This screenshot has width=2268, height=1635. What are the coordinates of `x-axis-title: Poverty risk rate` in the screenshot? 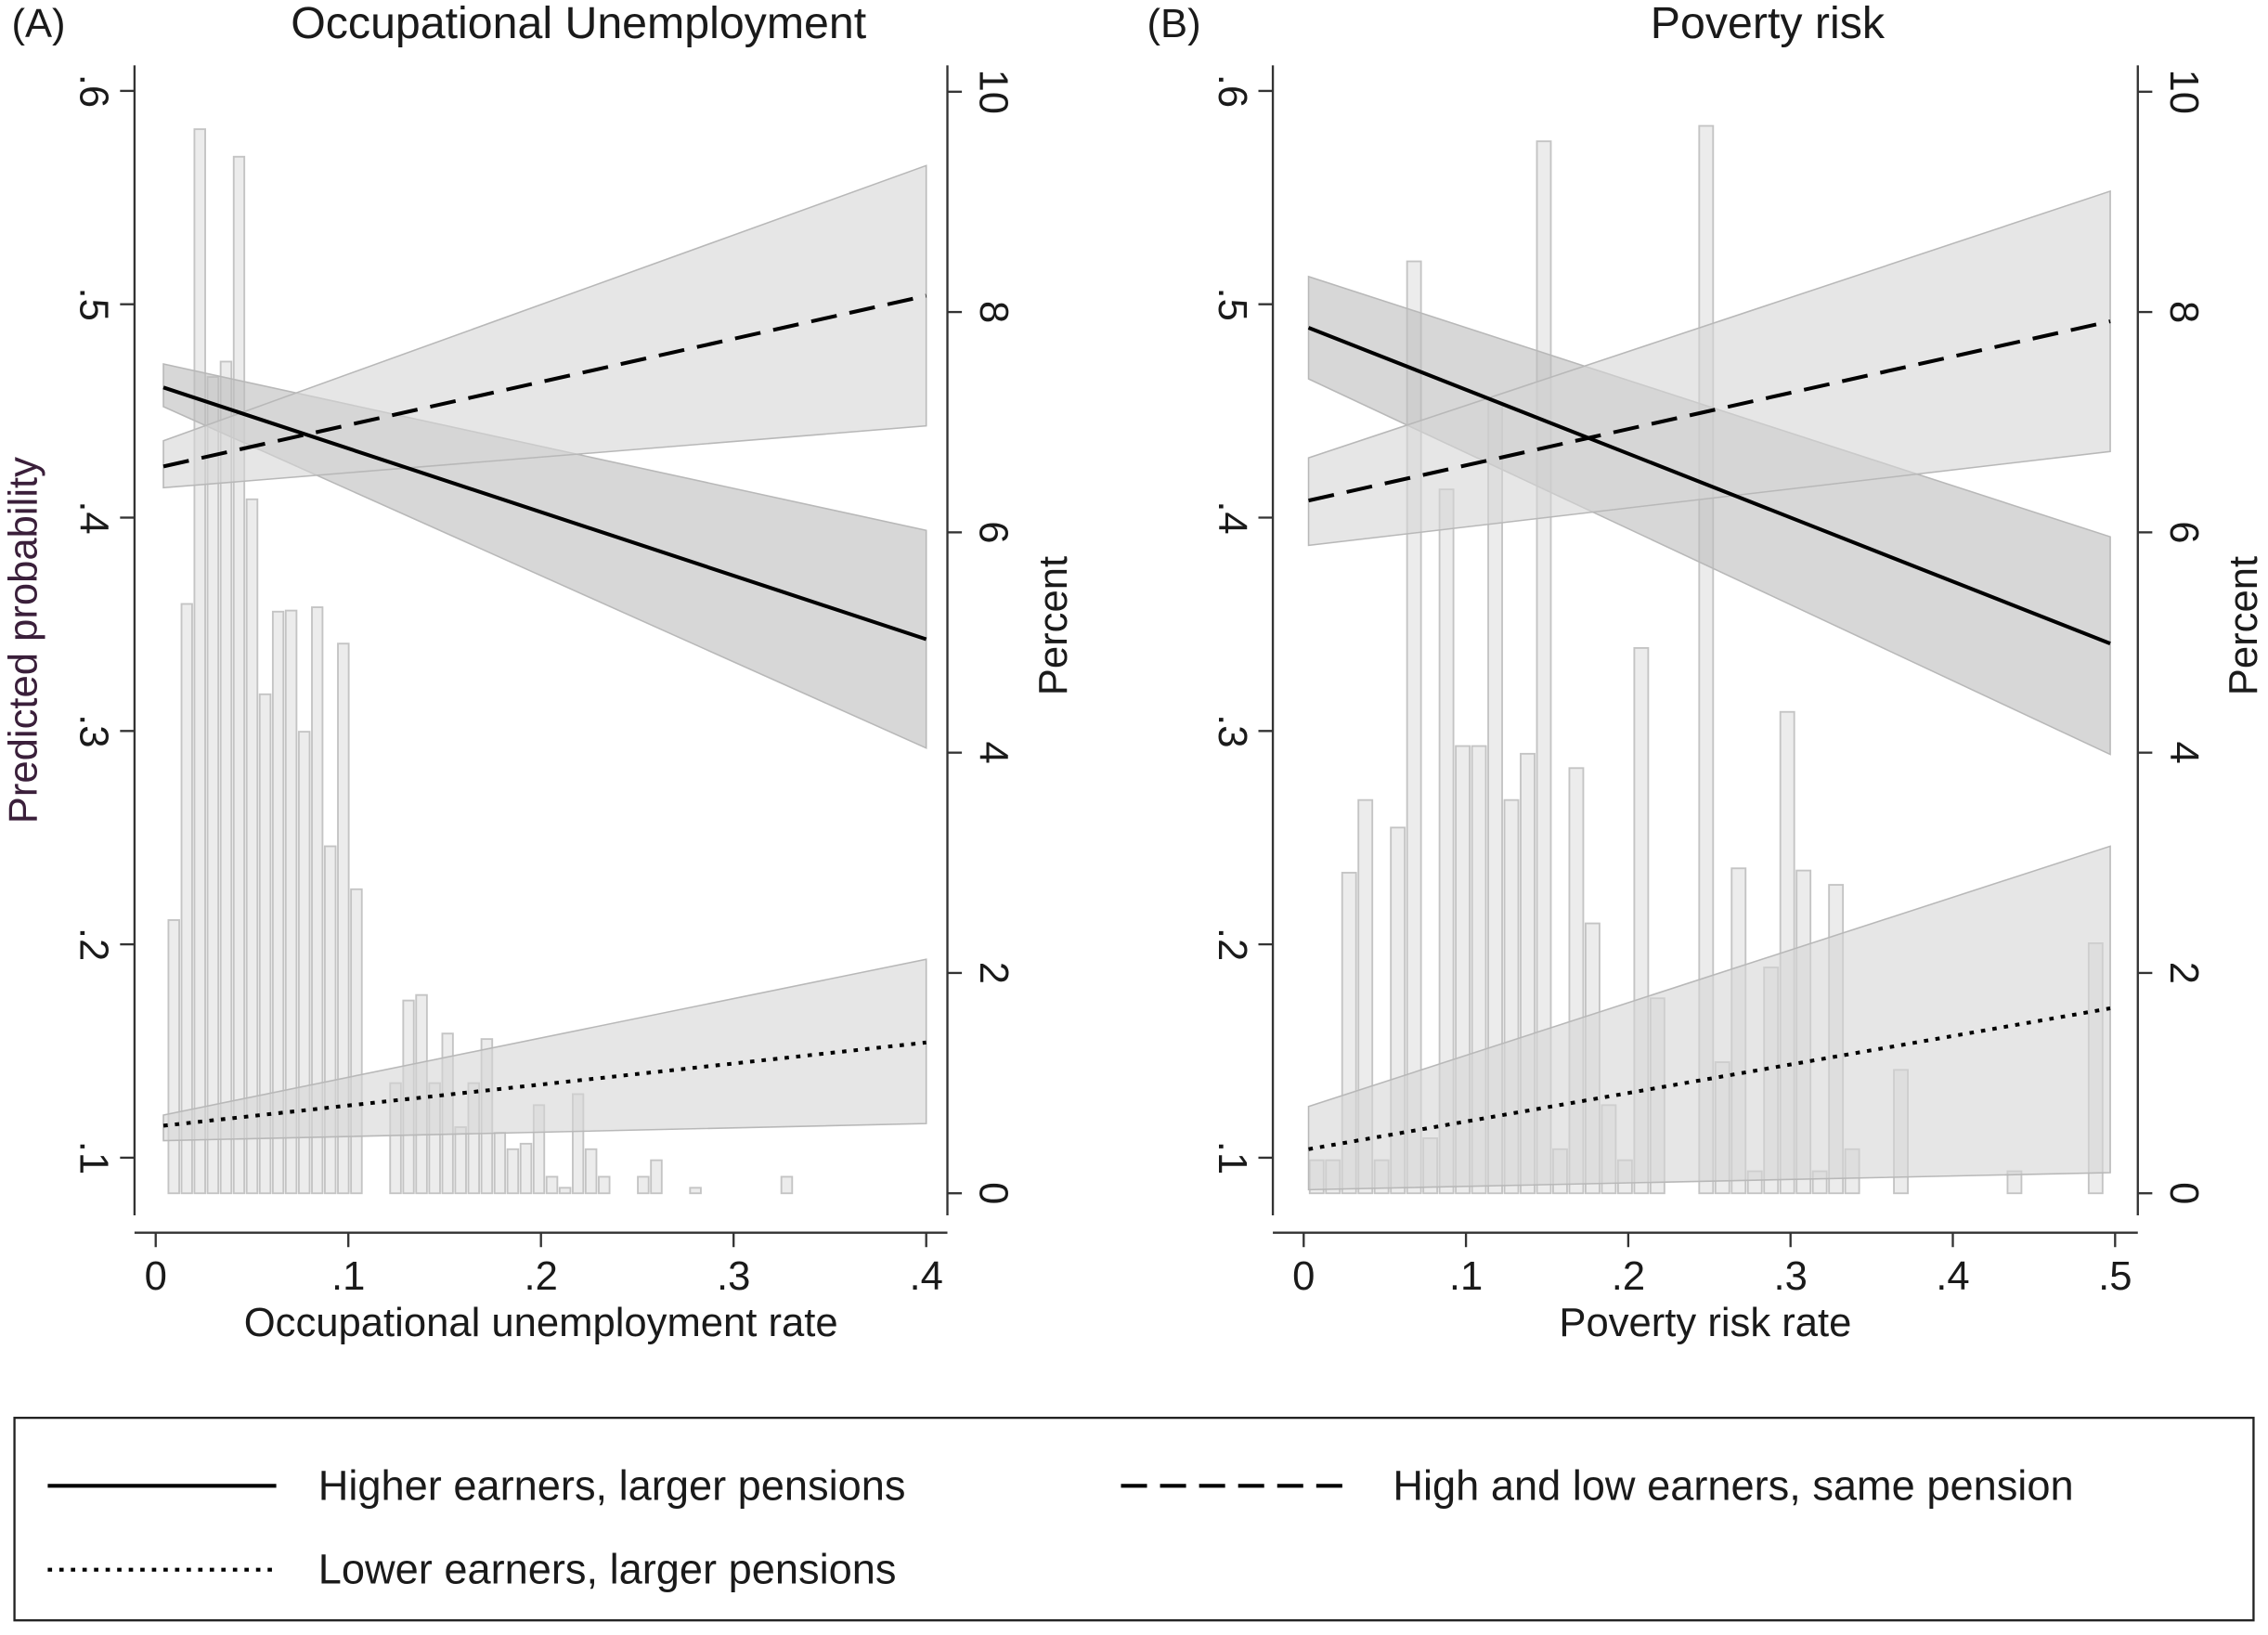 It's located at (1705, 1323).